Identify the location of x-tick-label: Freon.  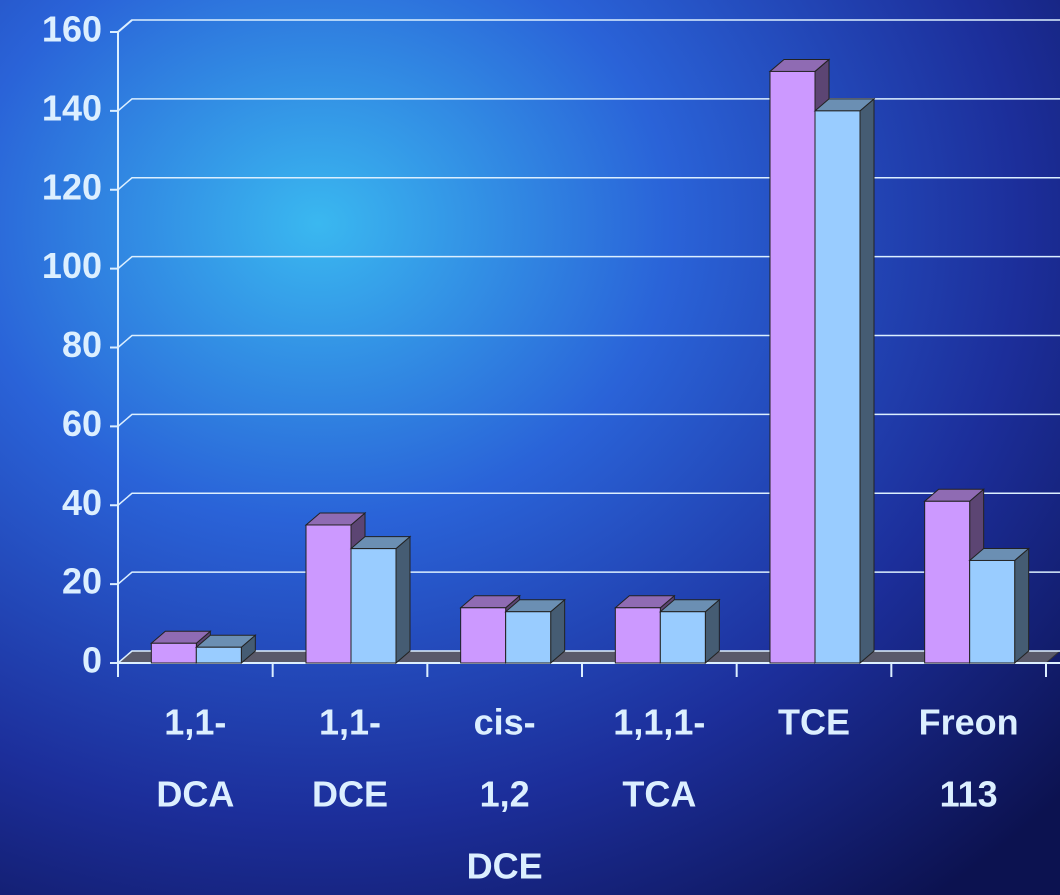
(969, 722).